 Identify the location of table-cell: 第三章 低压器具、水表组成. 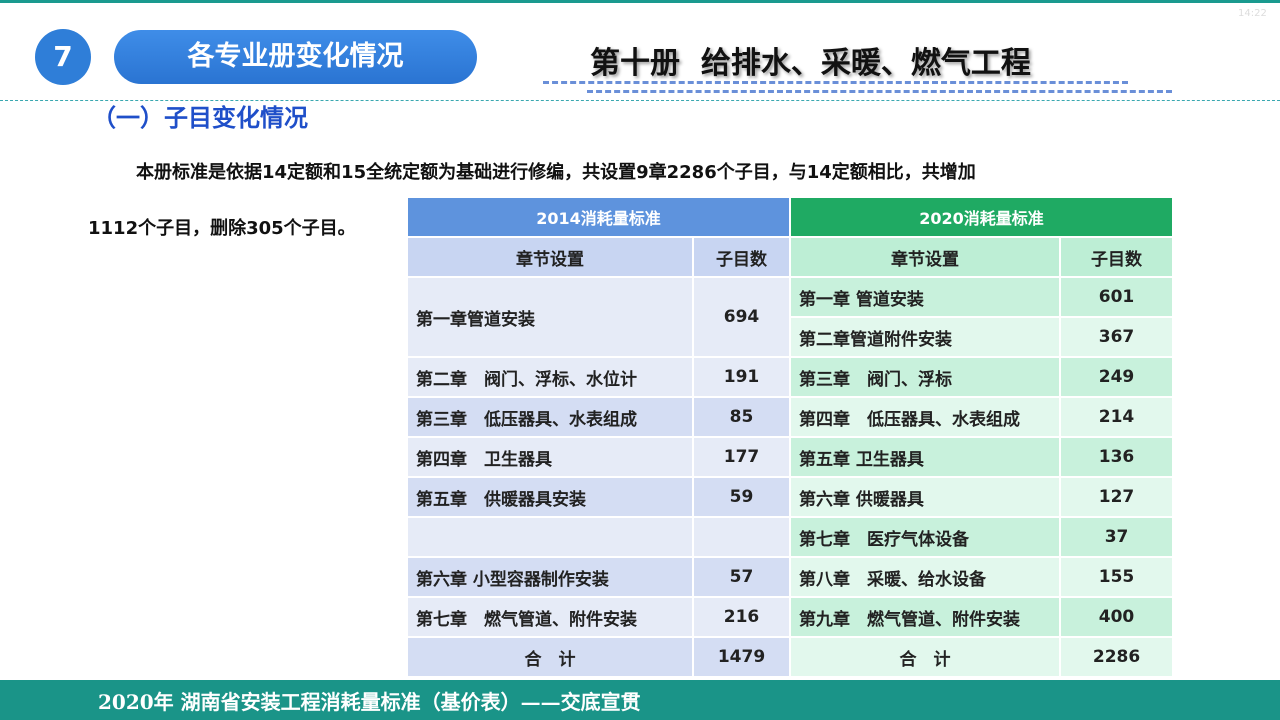
(550, 417).